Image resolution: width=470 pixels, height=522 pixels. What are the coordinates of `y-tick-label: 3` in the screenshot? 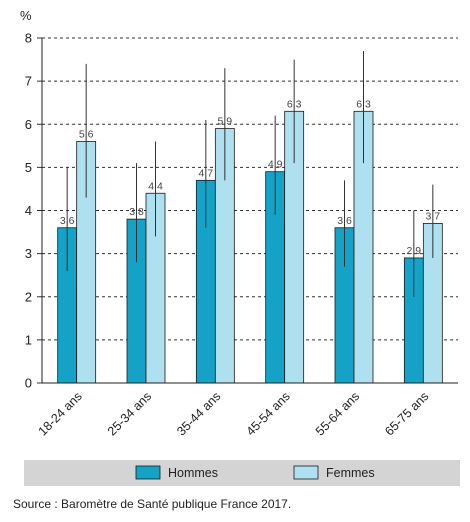 It's located at (28, 253).